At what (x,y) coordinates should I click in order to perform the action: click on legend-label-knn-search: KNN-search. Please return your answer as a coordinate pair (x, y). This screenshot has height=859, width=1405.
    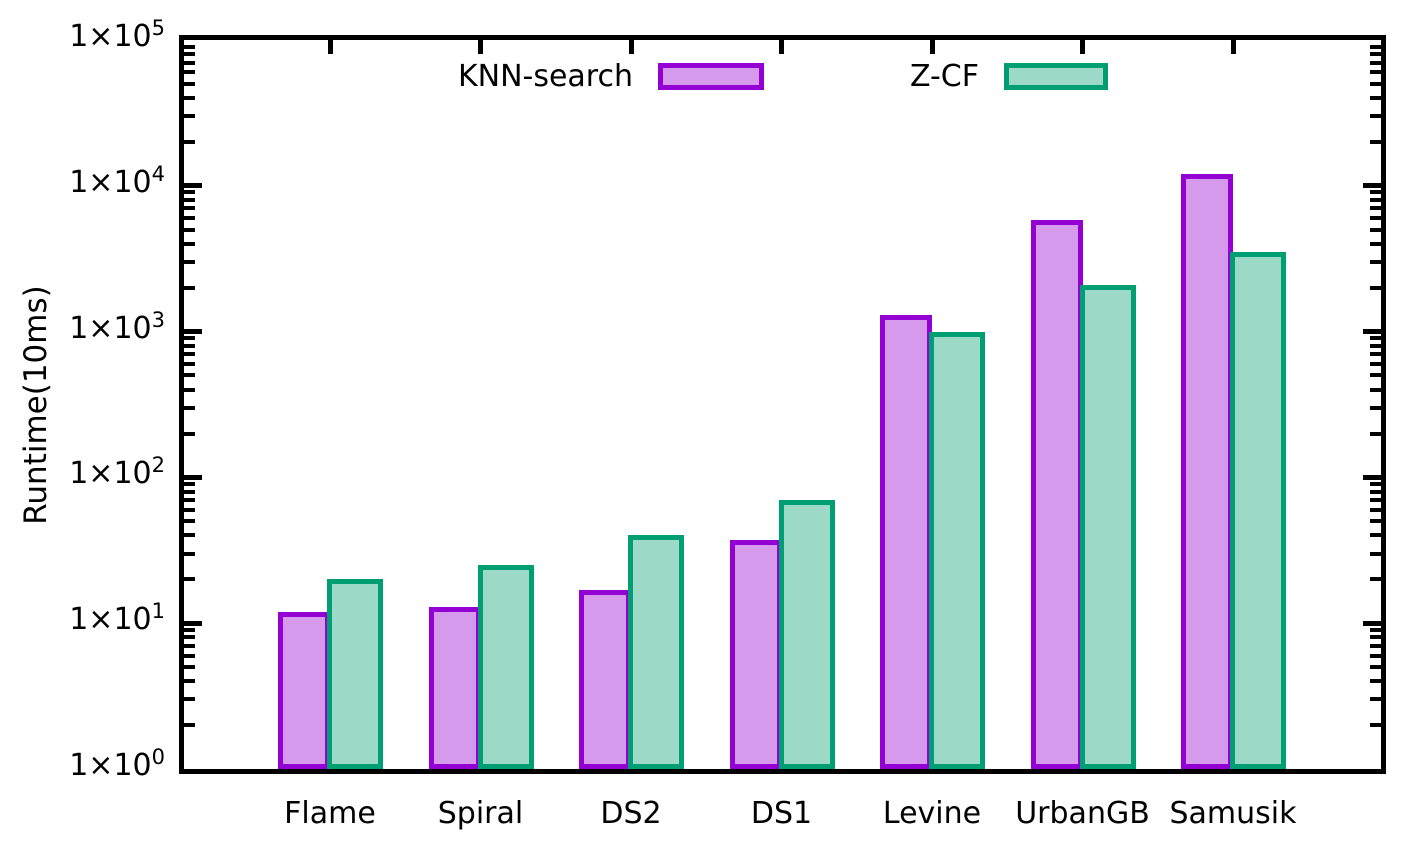
    Looking at the image, I should click on (545, 76).